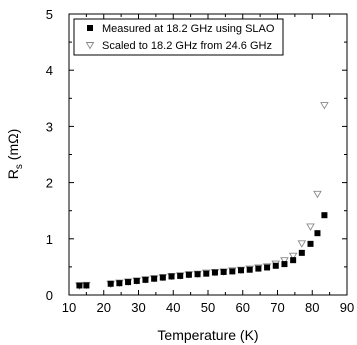  Describe the element at coordinates (173, 307) in the screenshot. I see `x-tick-label: 40` at that location.